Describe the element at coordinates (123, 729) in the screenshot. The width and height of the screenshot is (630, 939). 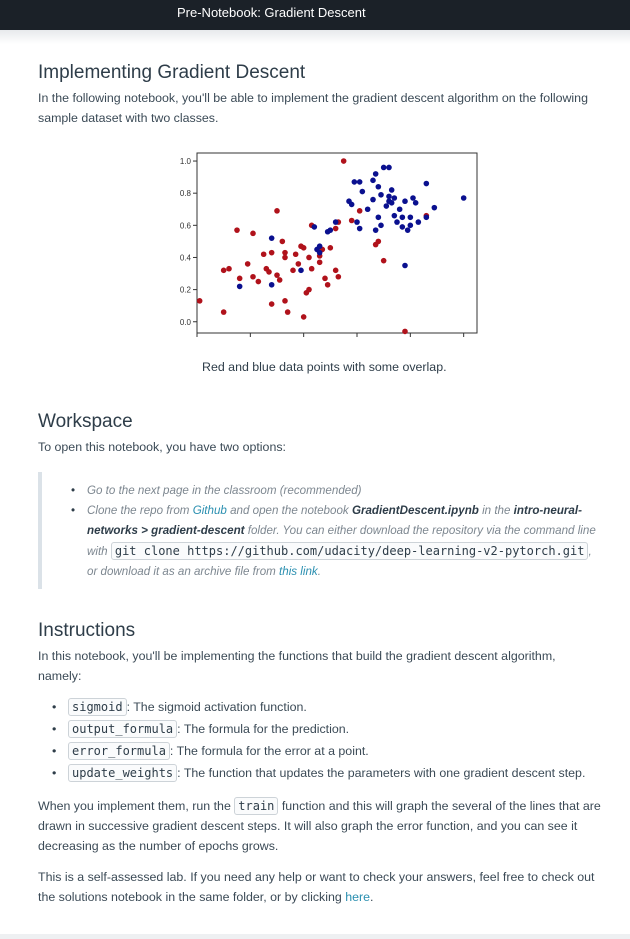
I see `function-name-code: output_formula` at that location.